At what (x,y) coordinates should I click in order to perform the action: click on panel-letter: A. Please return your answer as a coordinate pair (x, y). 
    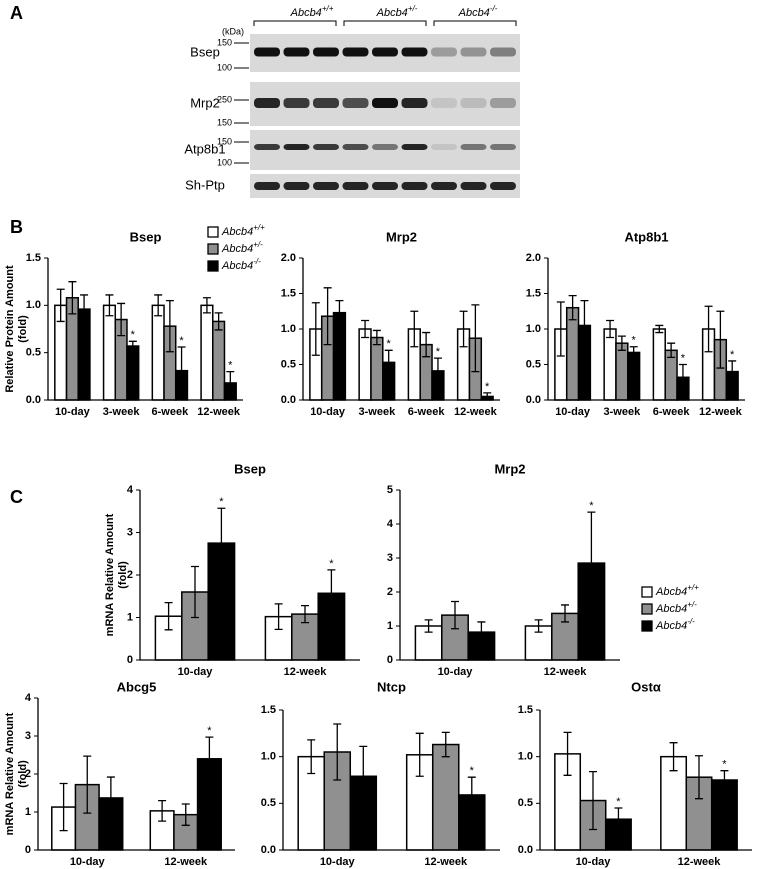
    Looking at the image, I should click on (16, 13).